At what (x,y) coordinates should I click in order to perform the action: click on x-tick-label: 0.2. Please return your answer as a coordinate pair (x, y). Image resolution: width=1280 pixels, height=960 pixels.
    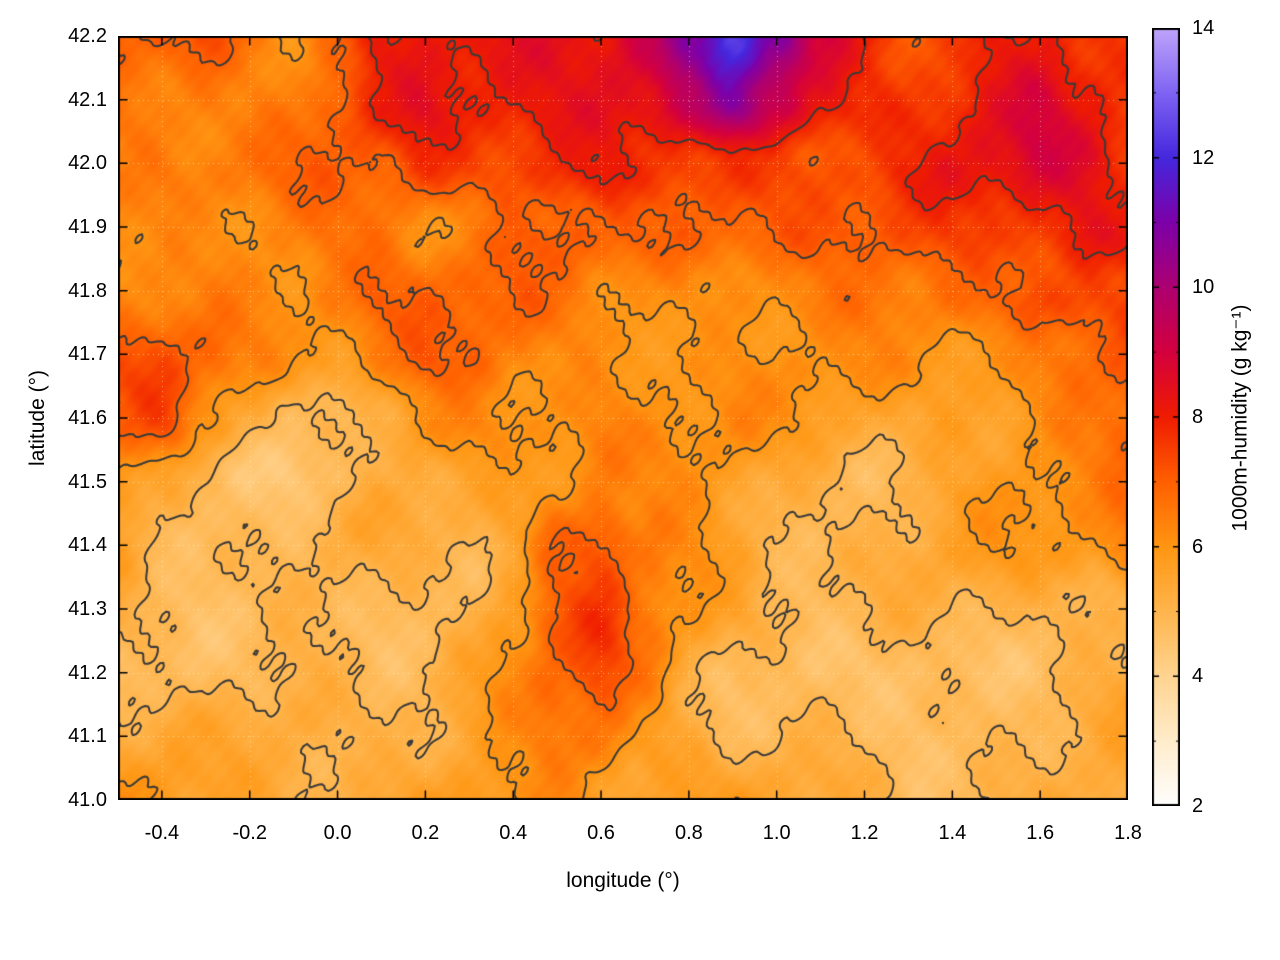
    Looking at the image, I should click on (425, 833).